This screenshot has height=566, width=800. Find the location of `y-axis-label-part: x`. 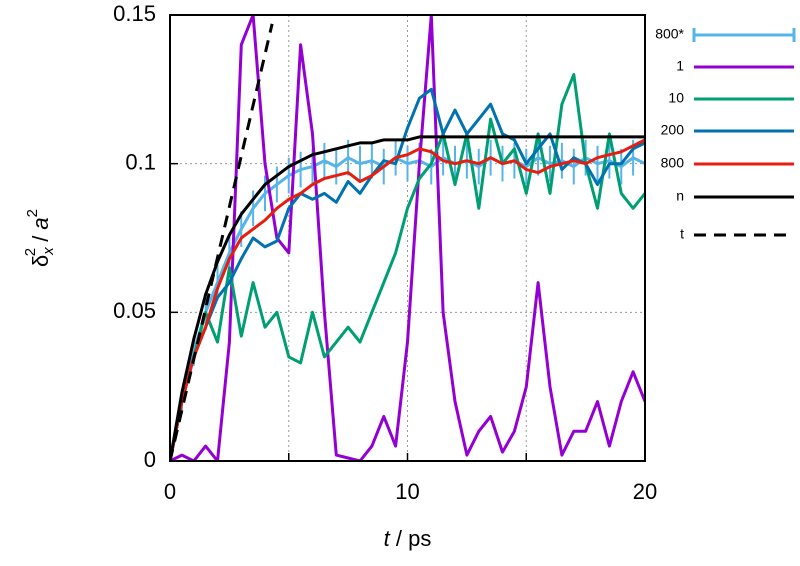

y-axis-label-part: x is located at coordinates (48, 251).